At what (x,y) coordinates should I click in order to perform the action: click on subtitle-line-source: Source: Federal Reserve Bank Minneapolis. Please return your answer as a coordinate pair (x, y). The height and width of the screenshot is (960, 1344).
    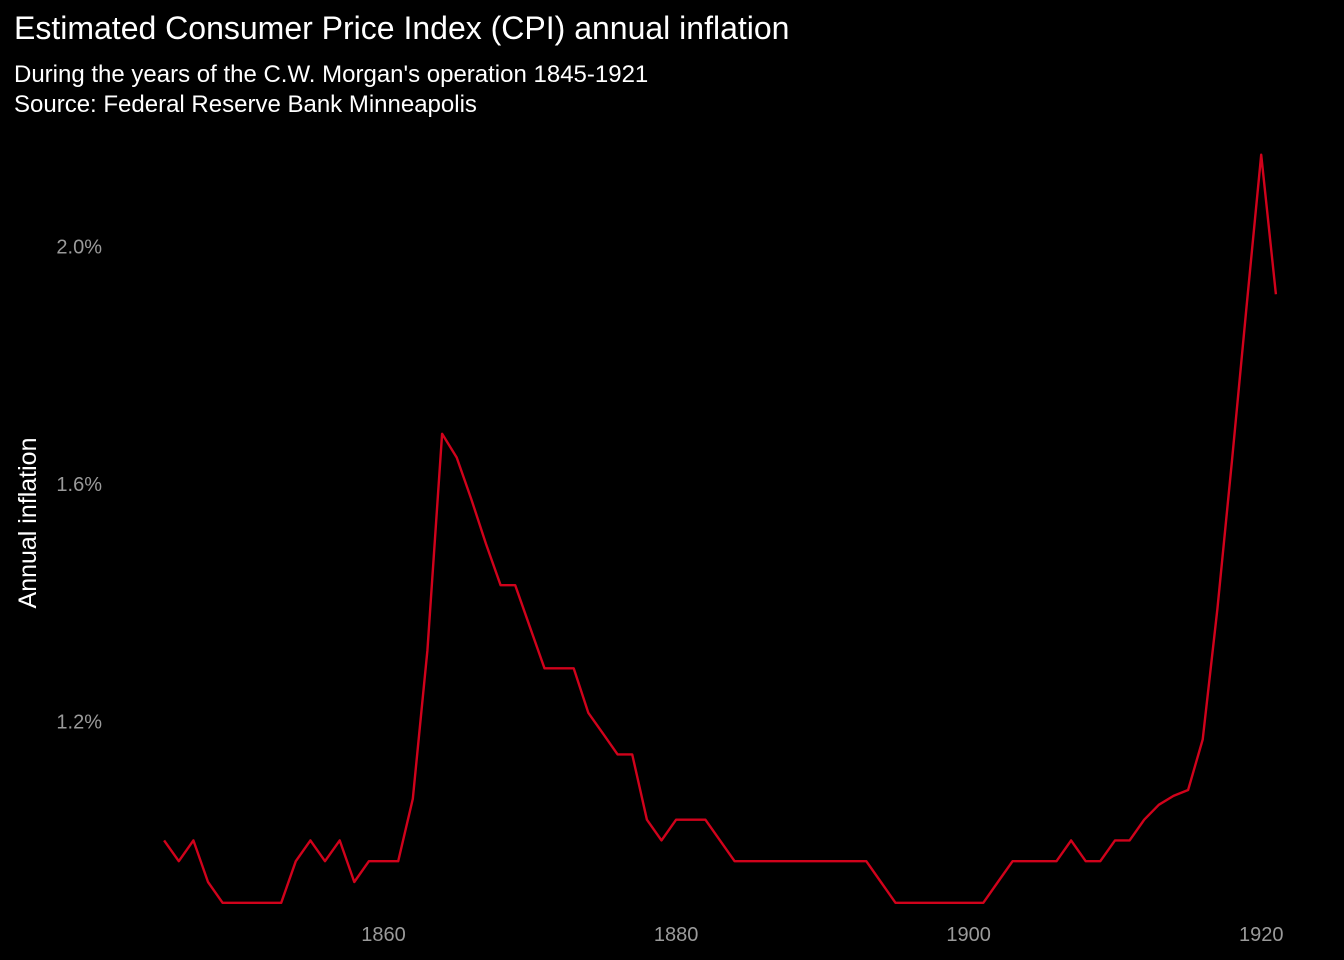
    Looking at the image, I should click on (245, 104).